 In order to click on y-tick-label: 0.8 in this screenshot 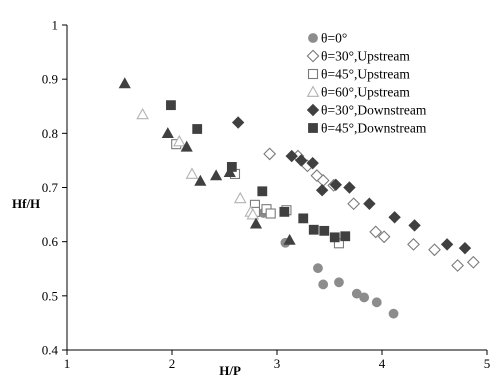, I will do `click(50, 133)`.